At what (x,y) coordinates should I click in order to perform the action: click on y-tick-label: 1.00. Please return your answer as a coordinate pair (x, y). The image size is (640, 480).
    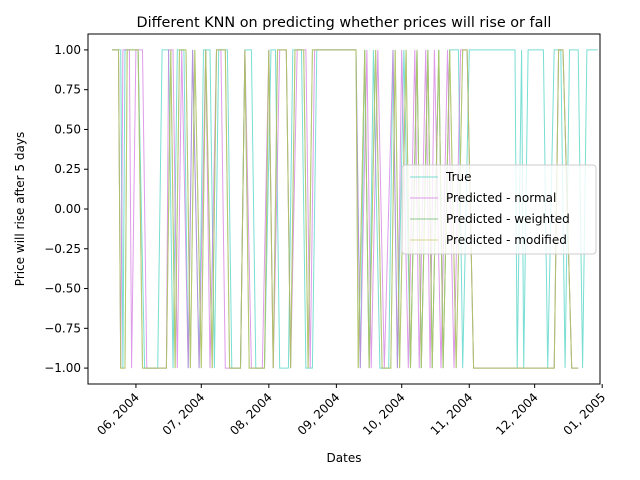
    Looking at the image, I should click on (67, 50).